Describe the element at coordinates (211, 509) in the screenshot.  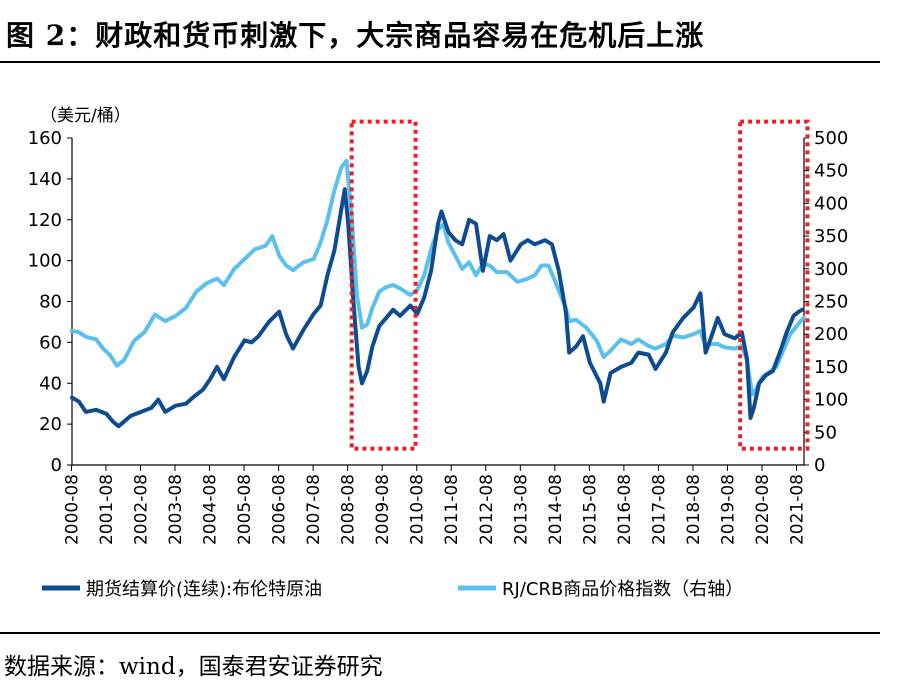
I see `x-tick-label: 2004-08` at that location.